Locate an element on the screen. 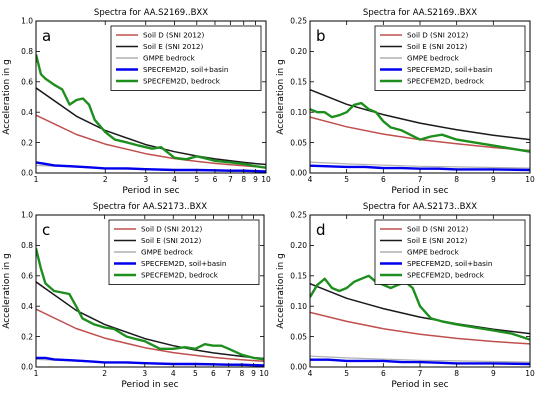 This screenshot has height=403, width=550. panel-letter: b is located at coordinates (321, 36).